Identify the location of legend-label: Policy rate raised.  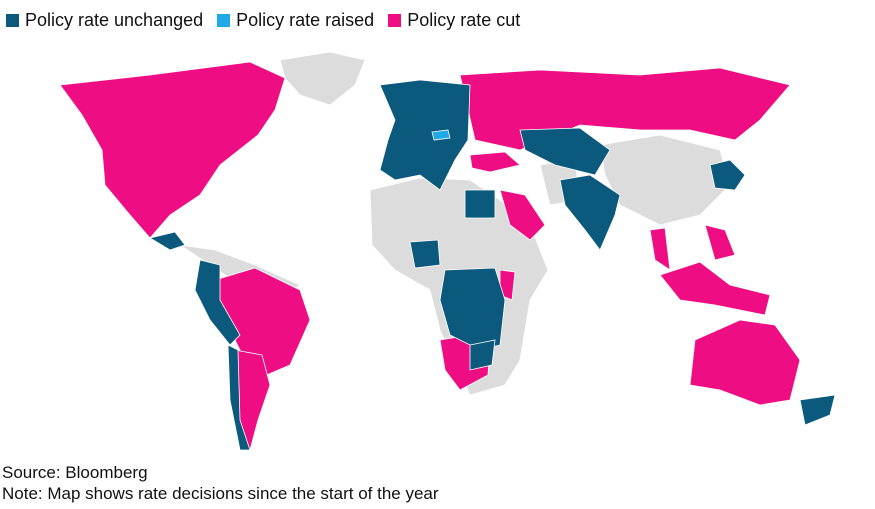
(305, 20).